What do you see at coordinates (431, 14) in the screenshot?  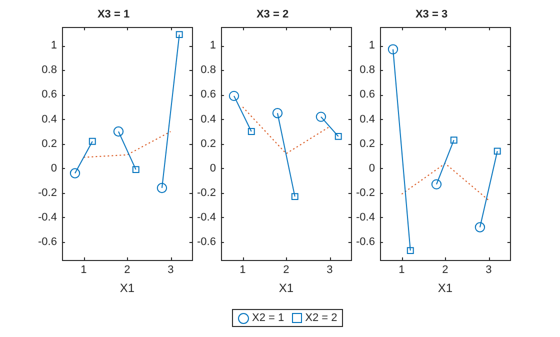 I see `chart-title: X3 = 3` at bounding box center [431, 14].